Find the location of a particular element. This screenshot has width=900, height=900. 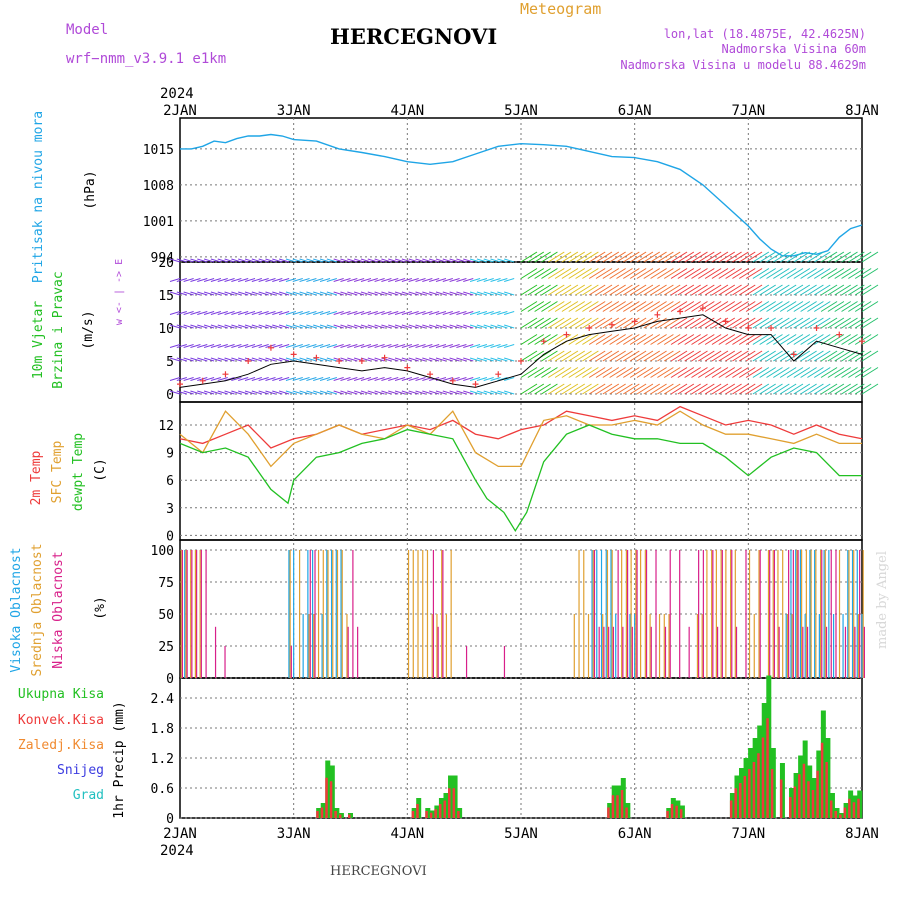

x-tick-label-bottom: 3JAN is located at coordinates (294, 834).